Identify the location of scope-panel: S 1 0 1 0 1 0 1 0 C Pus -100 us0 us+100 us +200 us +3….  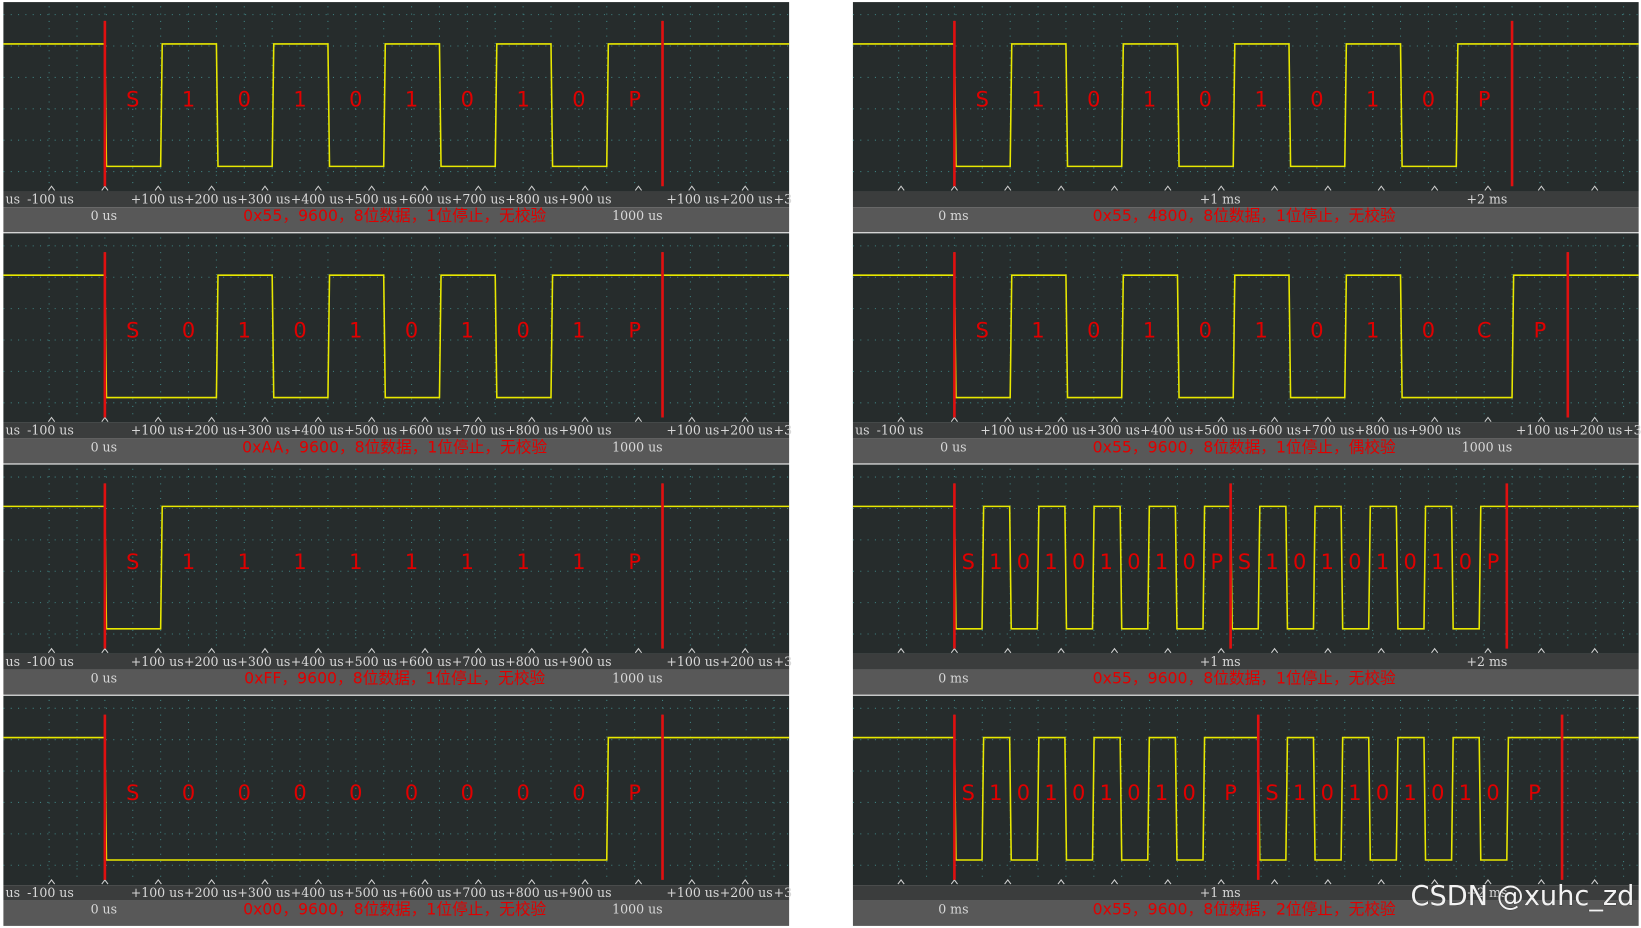
(1246, 348).